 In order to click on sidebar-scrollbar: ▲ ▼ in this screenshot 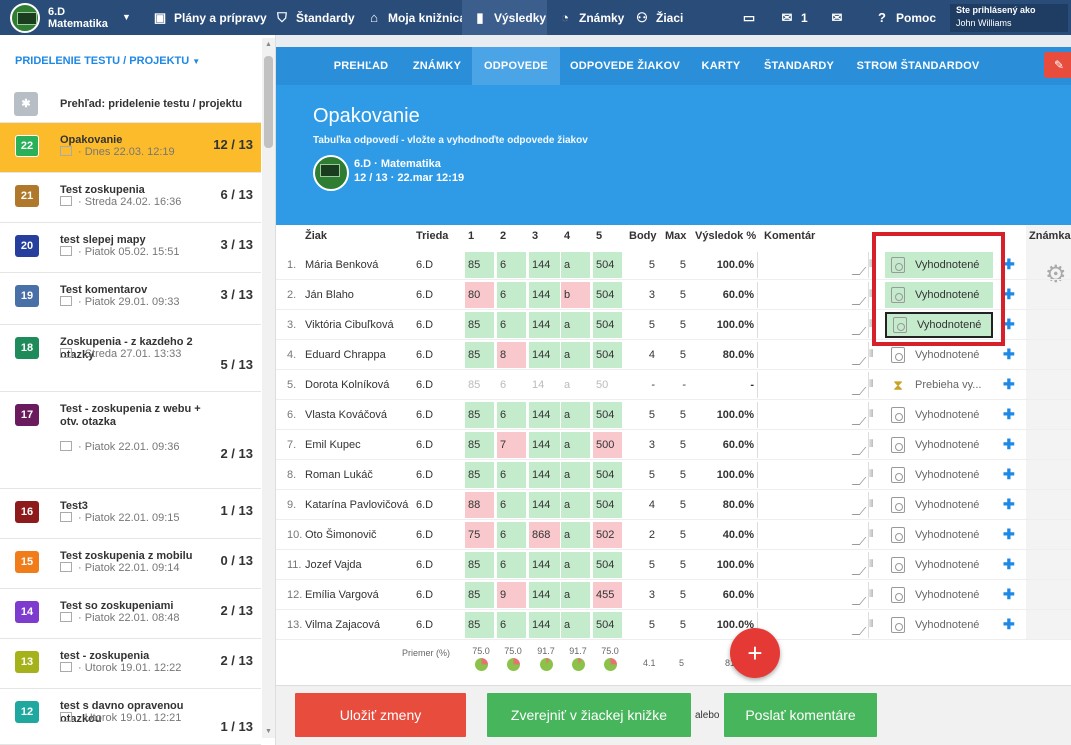, I will do `click(268, 388)`.